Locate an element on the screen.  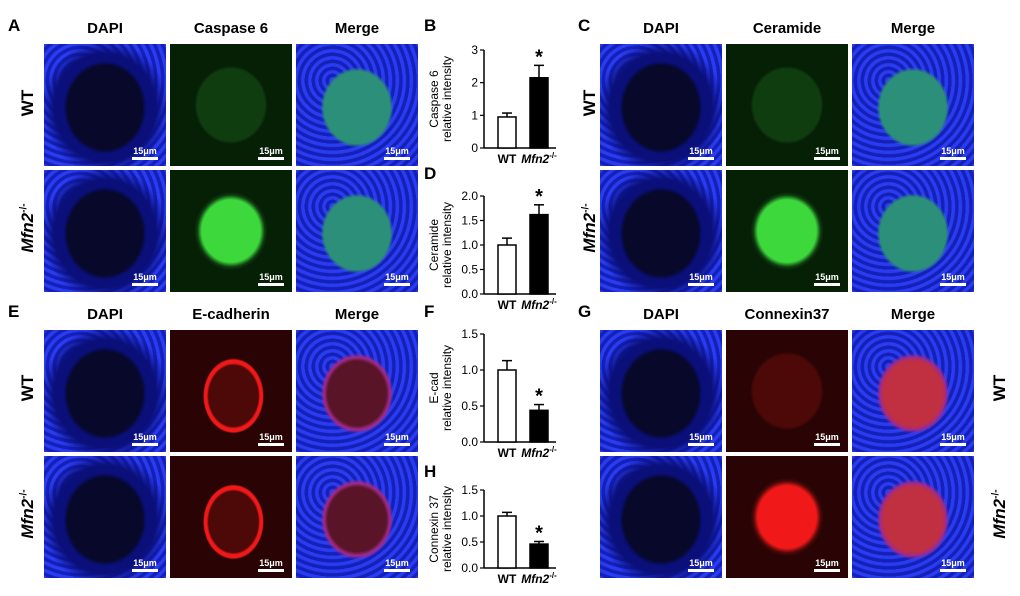
row-label-e-mfn2: Mfn2-/- is located at coordinates (27, 514).